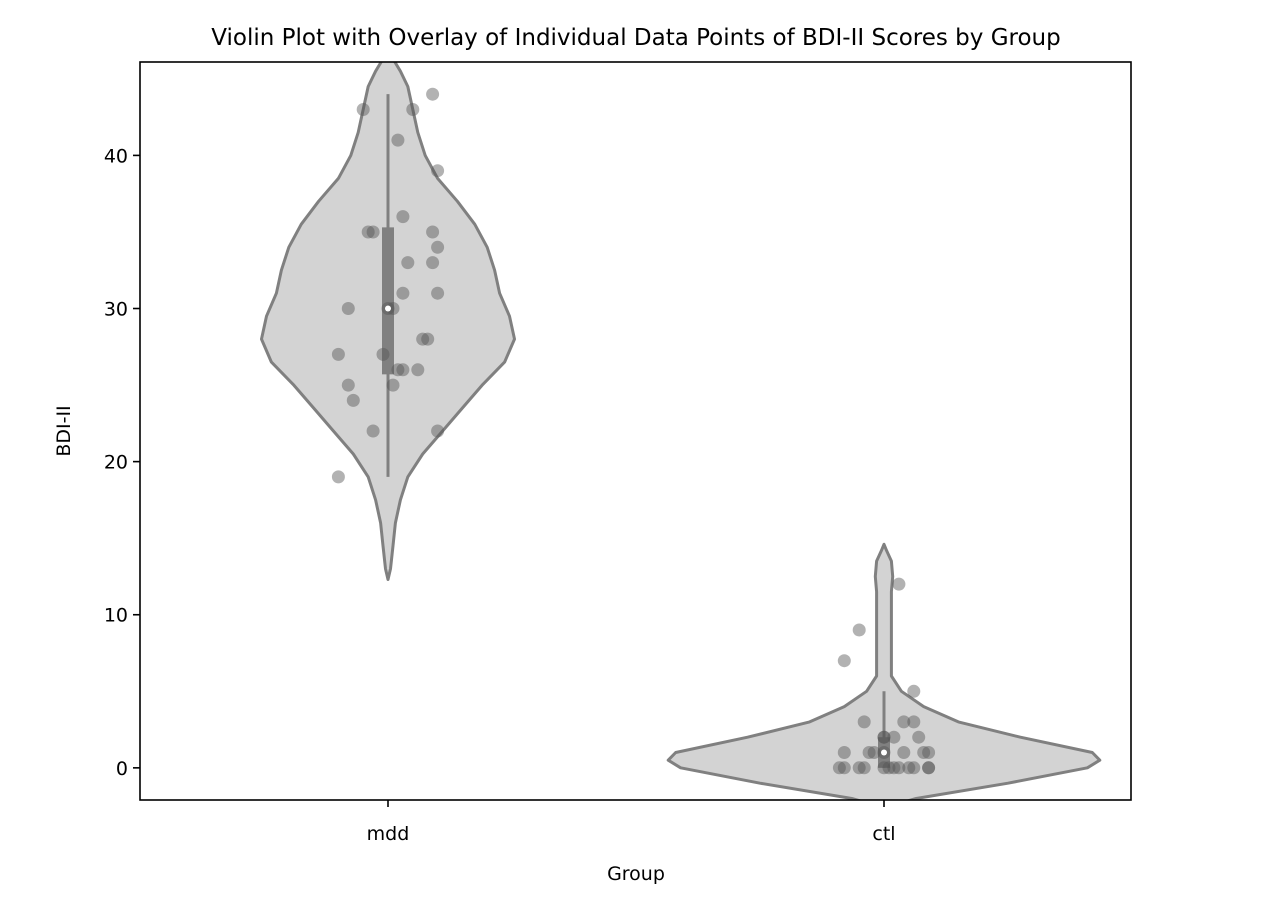  What do you see at coordinates (388, 301) in the screenshot?
I see `box-mdd` at bounding box center [388, 301].